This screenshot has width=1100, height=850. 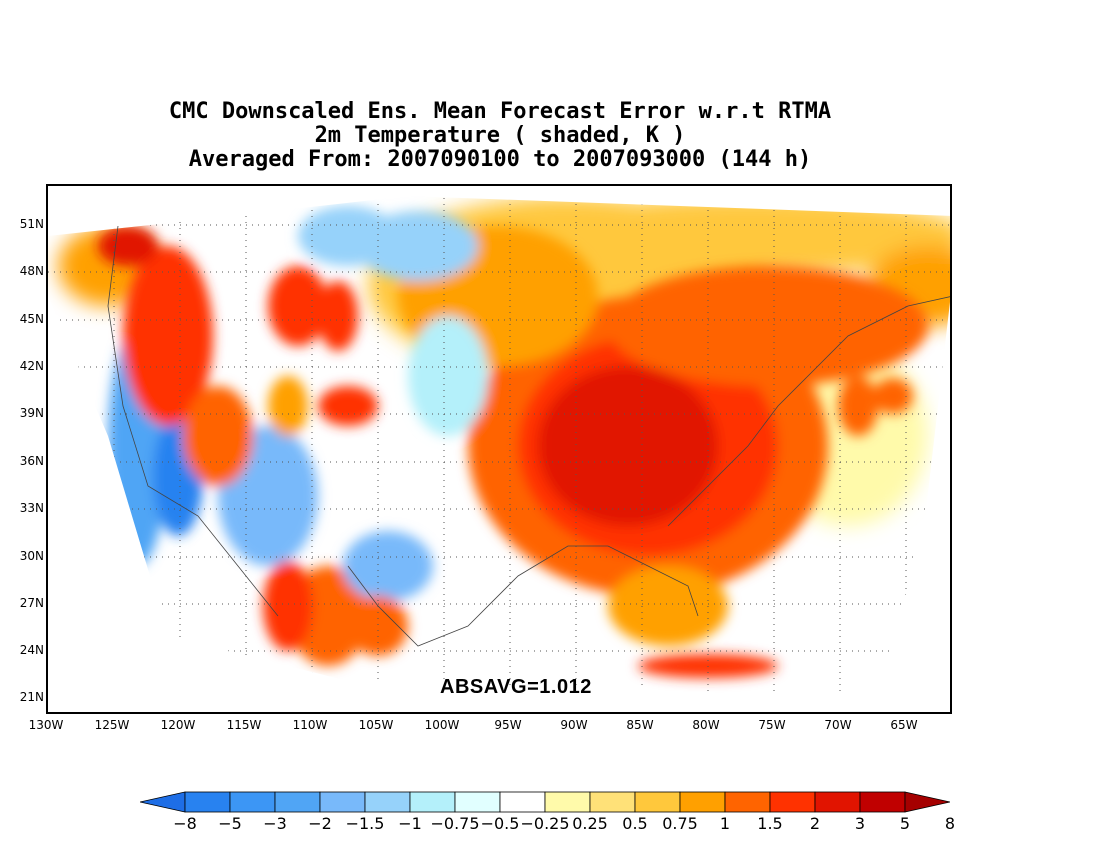 What do you see at coordinates (31, 224) in the screenshot?
I see `lat-label-51n: 51N` at bounding box center [31, 224].